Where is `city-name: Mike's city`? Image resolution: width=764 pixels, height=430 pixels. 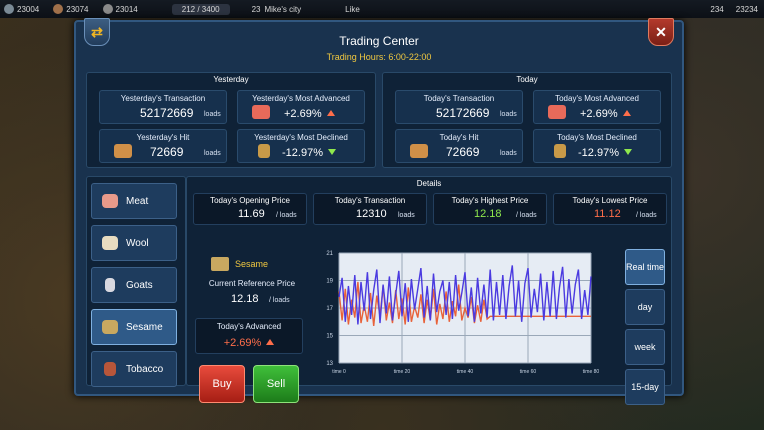 city-name: Mike's city is located at coordinates (283, 9).